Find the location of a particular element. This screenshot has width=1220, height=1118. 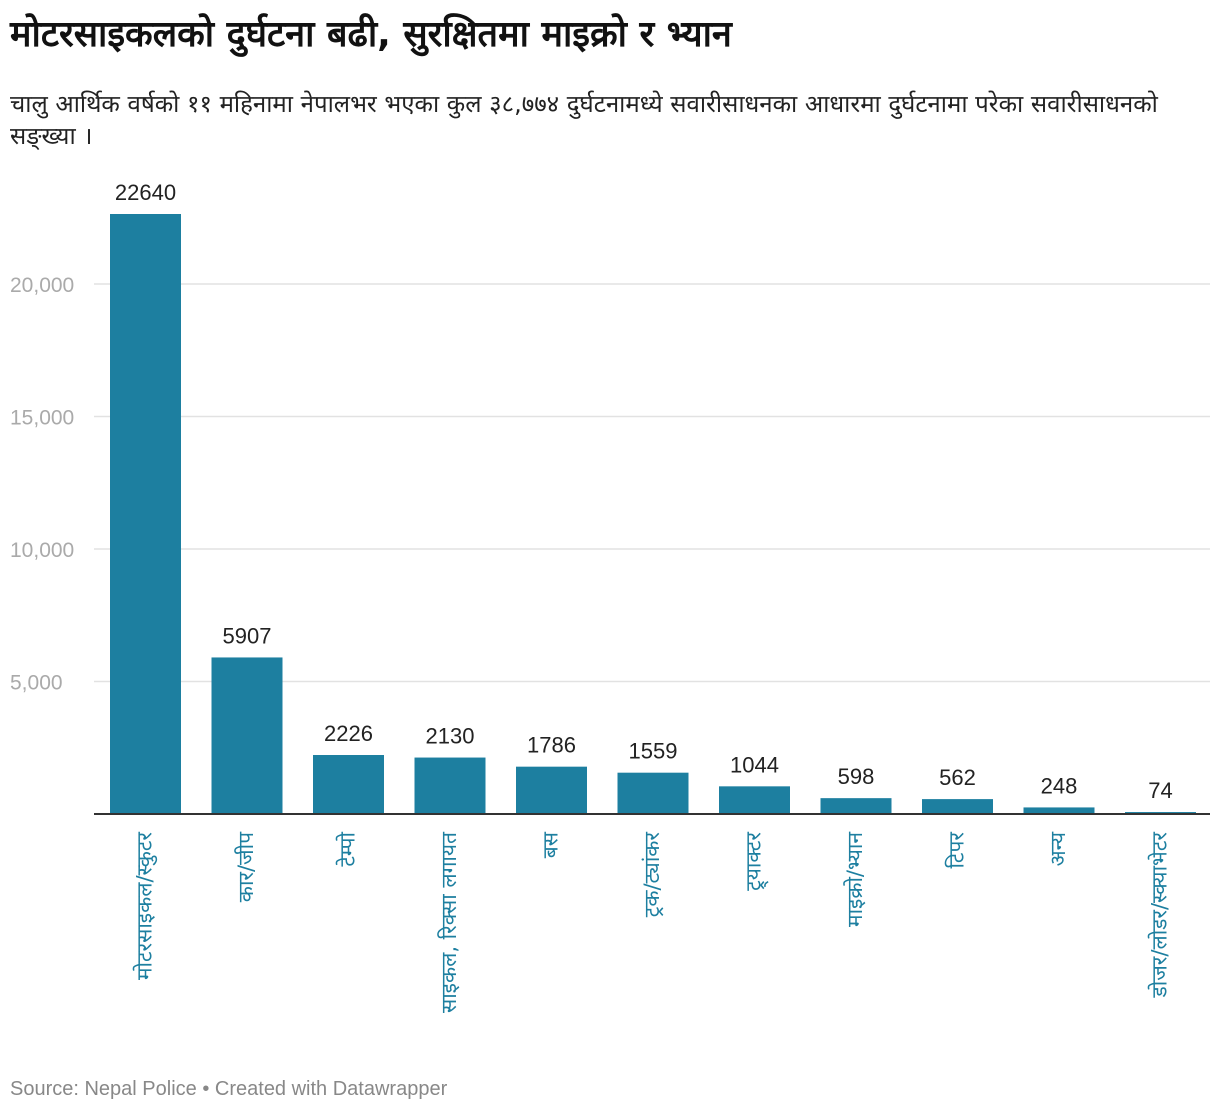

bar-value-label: 2226 is located at coordinates (348, 733).